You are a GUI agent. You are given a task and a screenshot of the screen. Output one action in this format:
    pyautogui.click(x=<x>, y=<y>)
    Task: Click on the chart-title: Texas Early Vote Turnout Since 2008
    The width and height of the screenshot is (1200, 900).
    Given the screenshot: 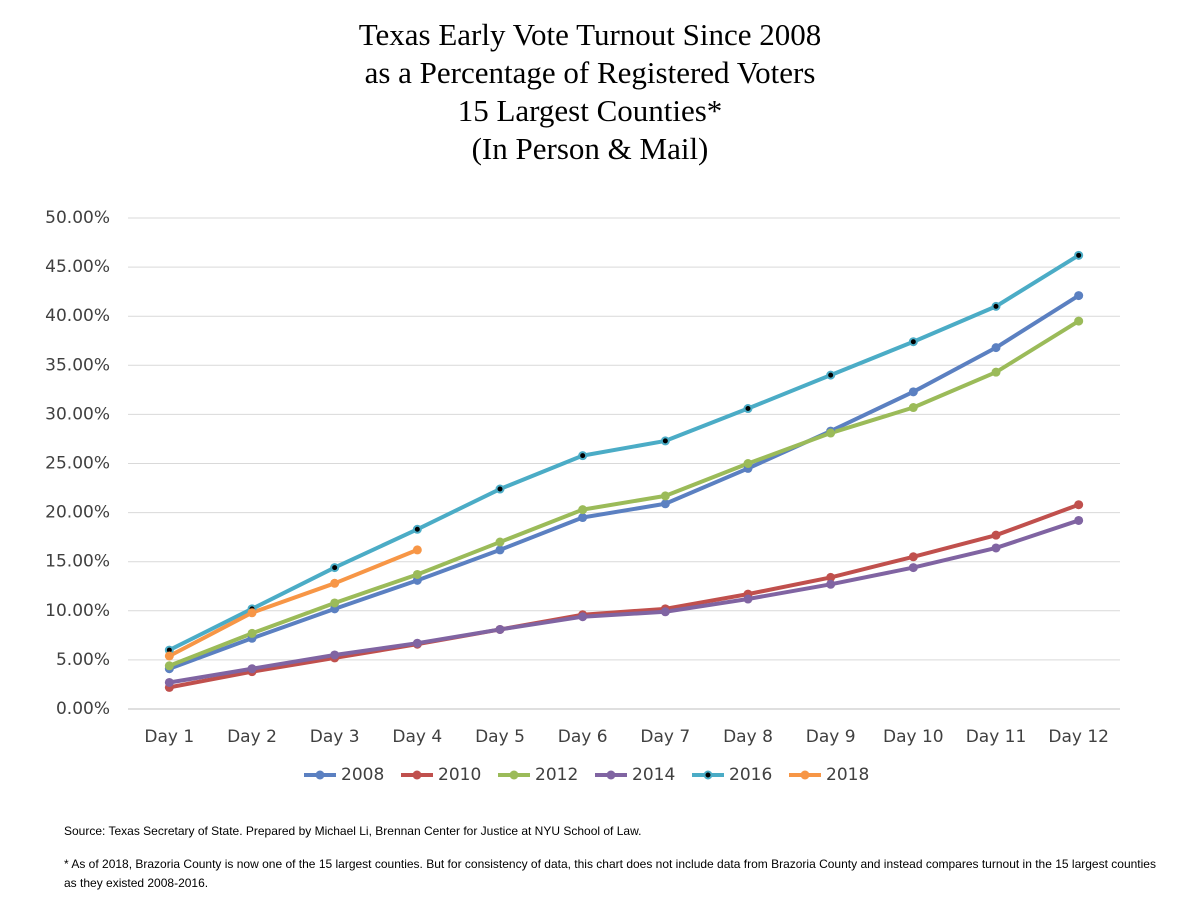 What is the action you would take?
    pyautogui.click(x=590, y=34)
    